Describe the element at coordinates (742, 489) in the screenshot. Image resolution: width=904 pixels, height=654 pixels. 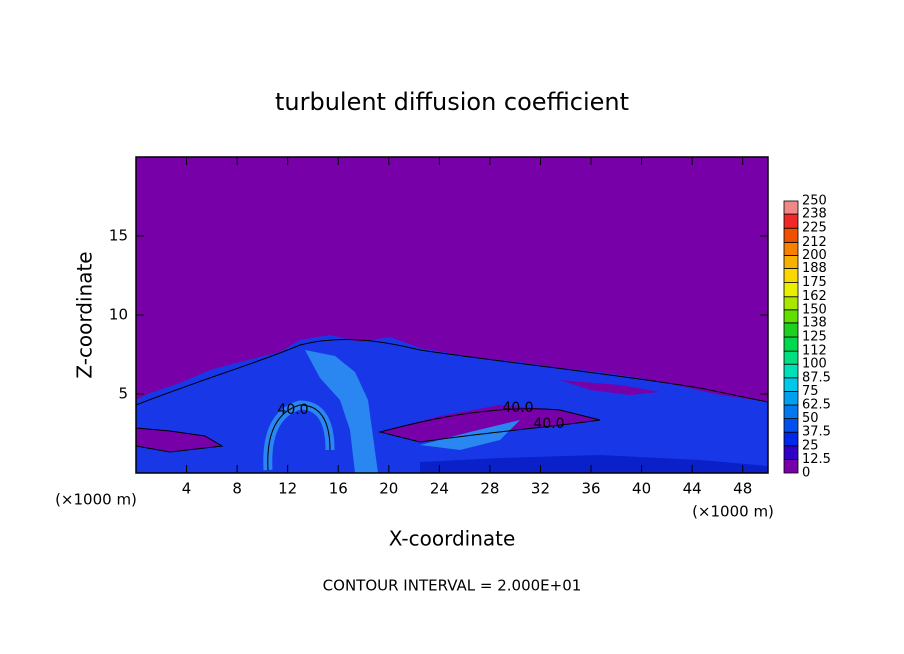
I see `x-tick-label: 48` at that location.